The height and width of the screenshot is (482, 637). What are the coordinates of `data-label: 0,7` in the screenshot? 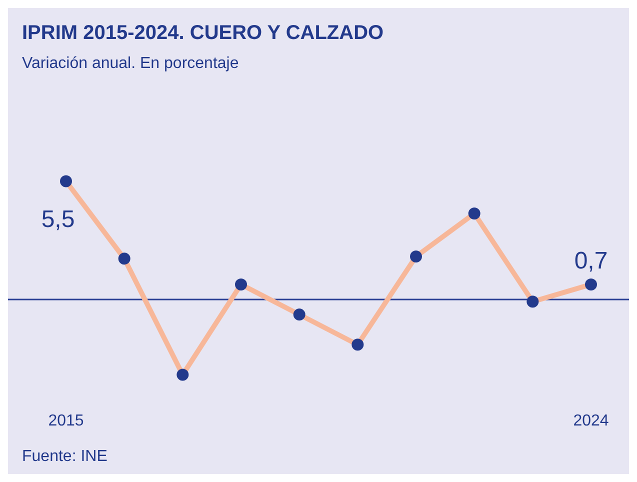 It's located at (591, 260).